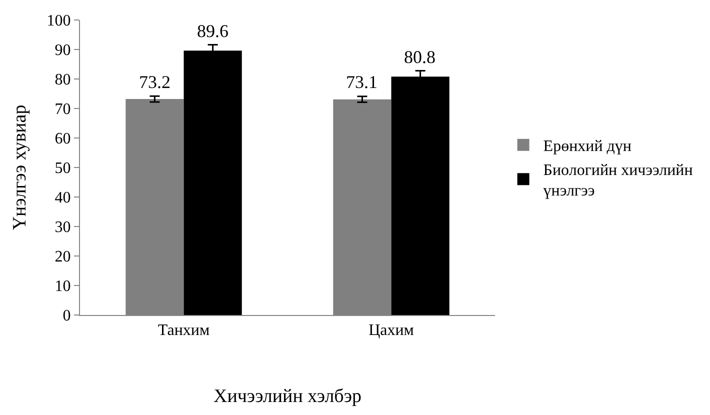 Image resolution: width=710 pixels, height=415 pixels. I want to click on data-label: 73.1, so click(362, 82).